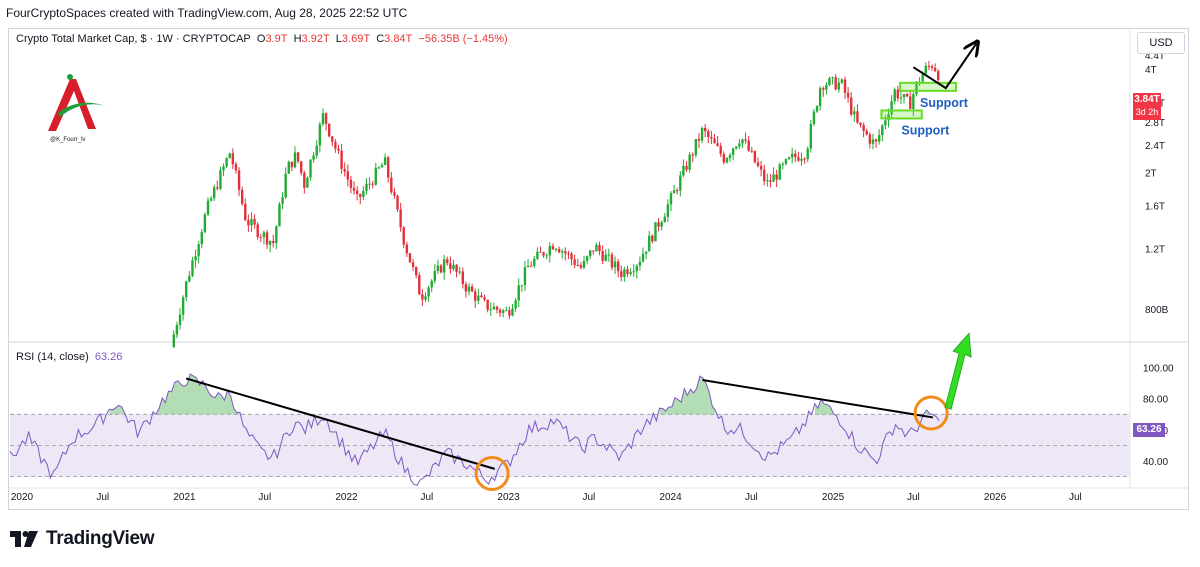  I want to click on price-tick-label-7: 1.2T, so click(1155, 250).